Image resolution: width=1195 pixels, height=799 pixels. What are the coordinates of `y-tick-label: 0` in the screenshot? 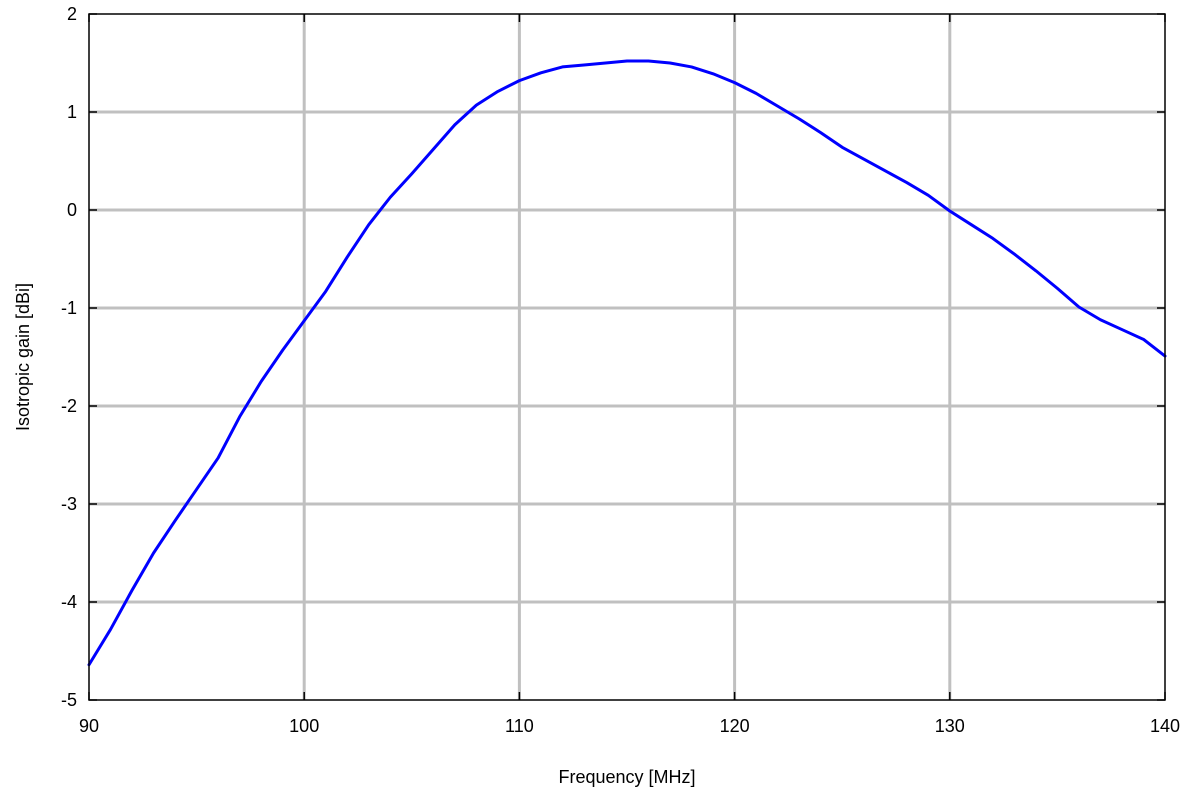 It's located at (72, 210).